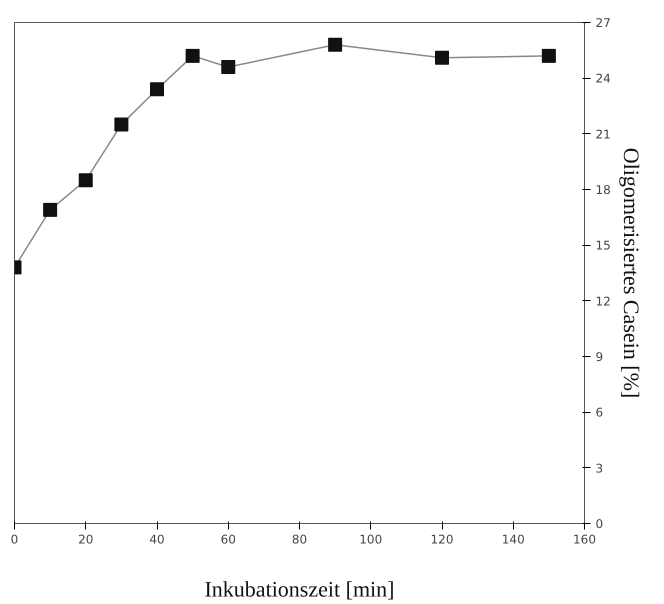 This screenshot has width=664, height=604. Describe the element at coordinates (370, 539) in the screenshot. I see `x-tick-label: 100` at that location.